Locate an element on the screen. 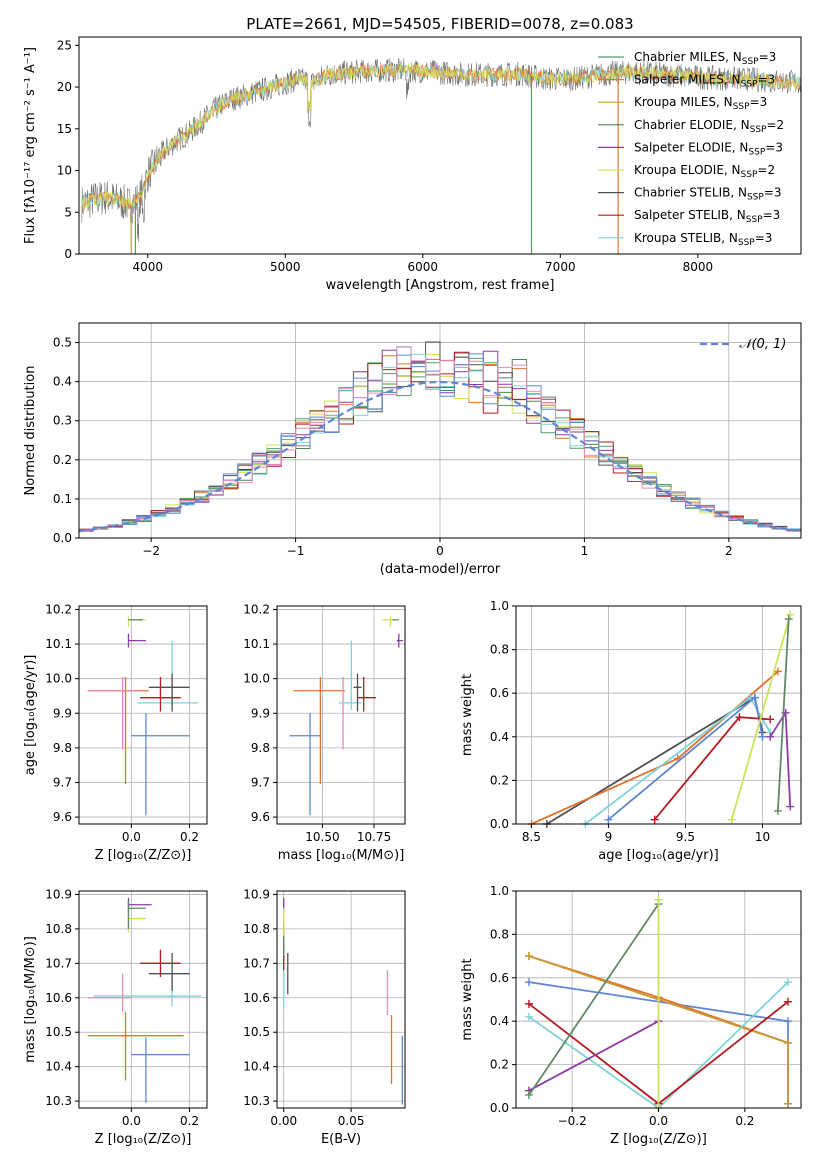 Image resolution: width=819 pixels, height=1170 pixels. x-tick-label: 0 is located at coordinates (440, 551).